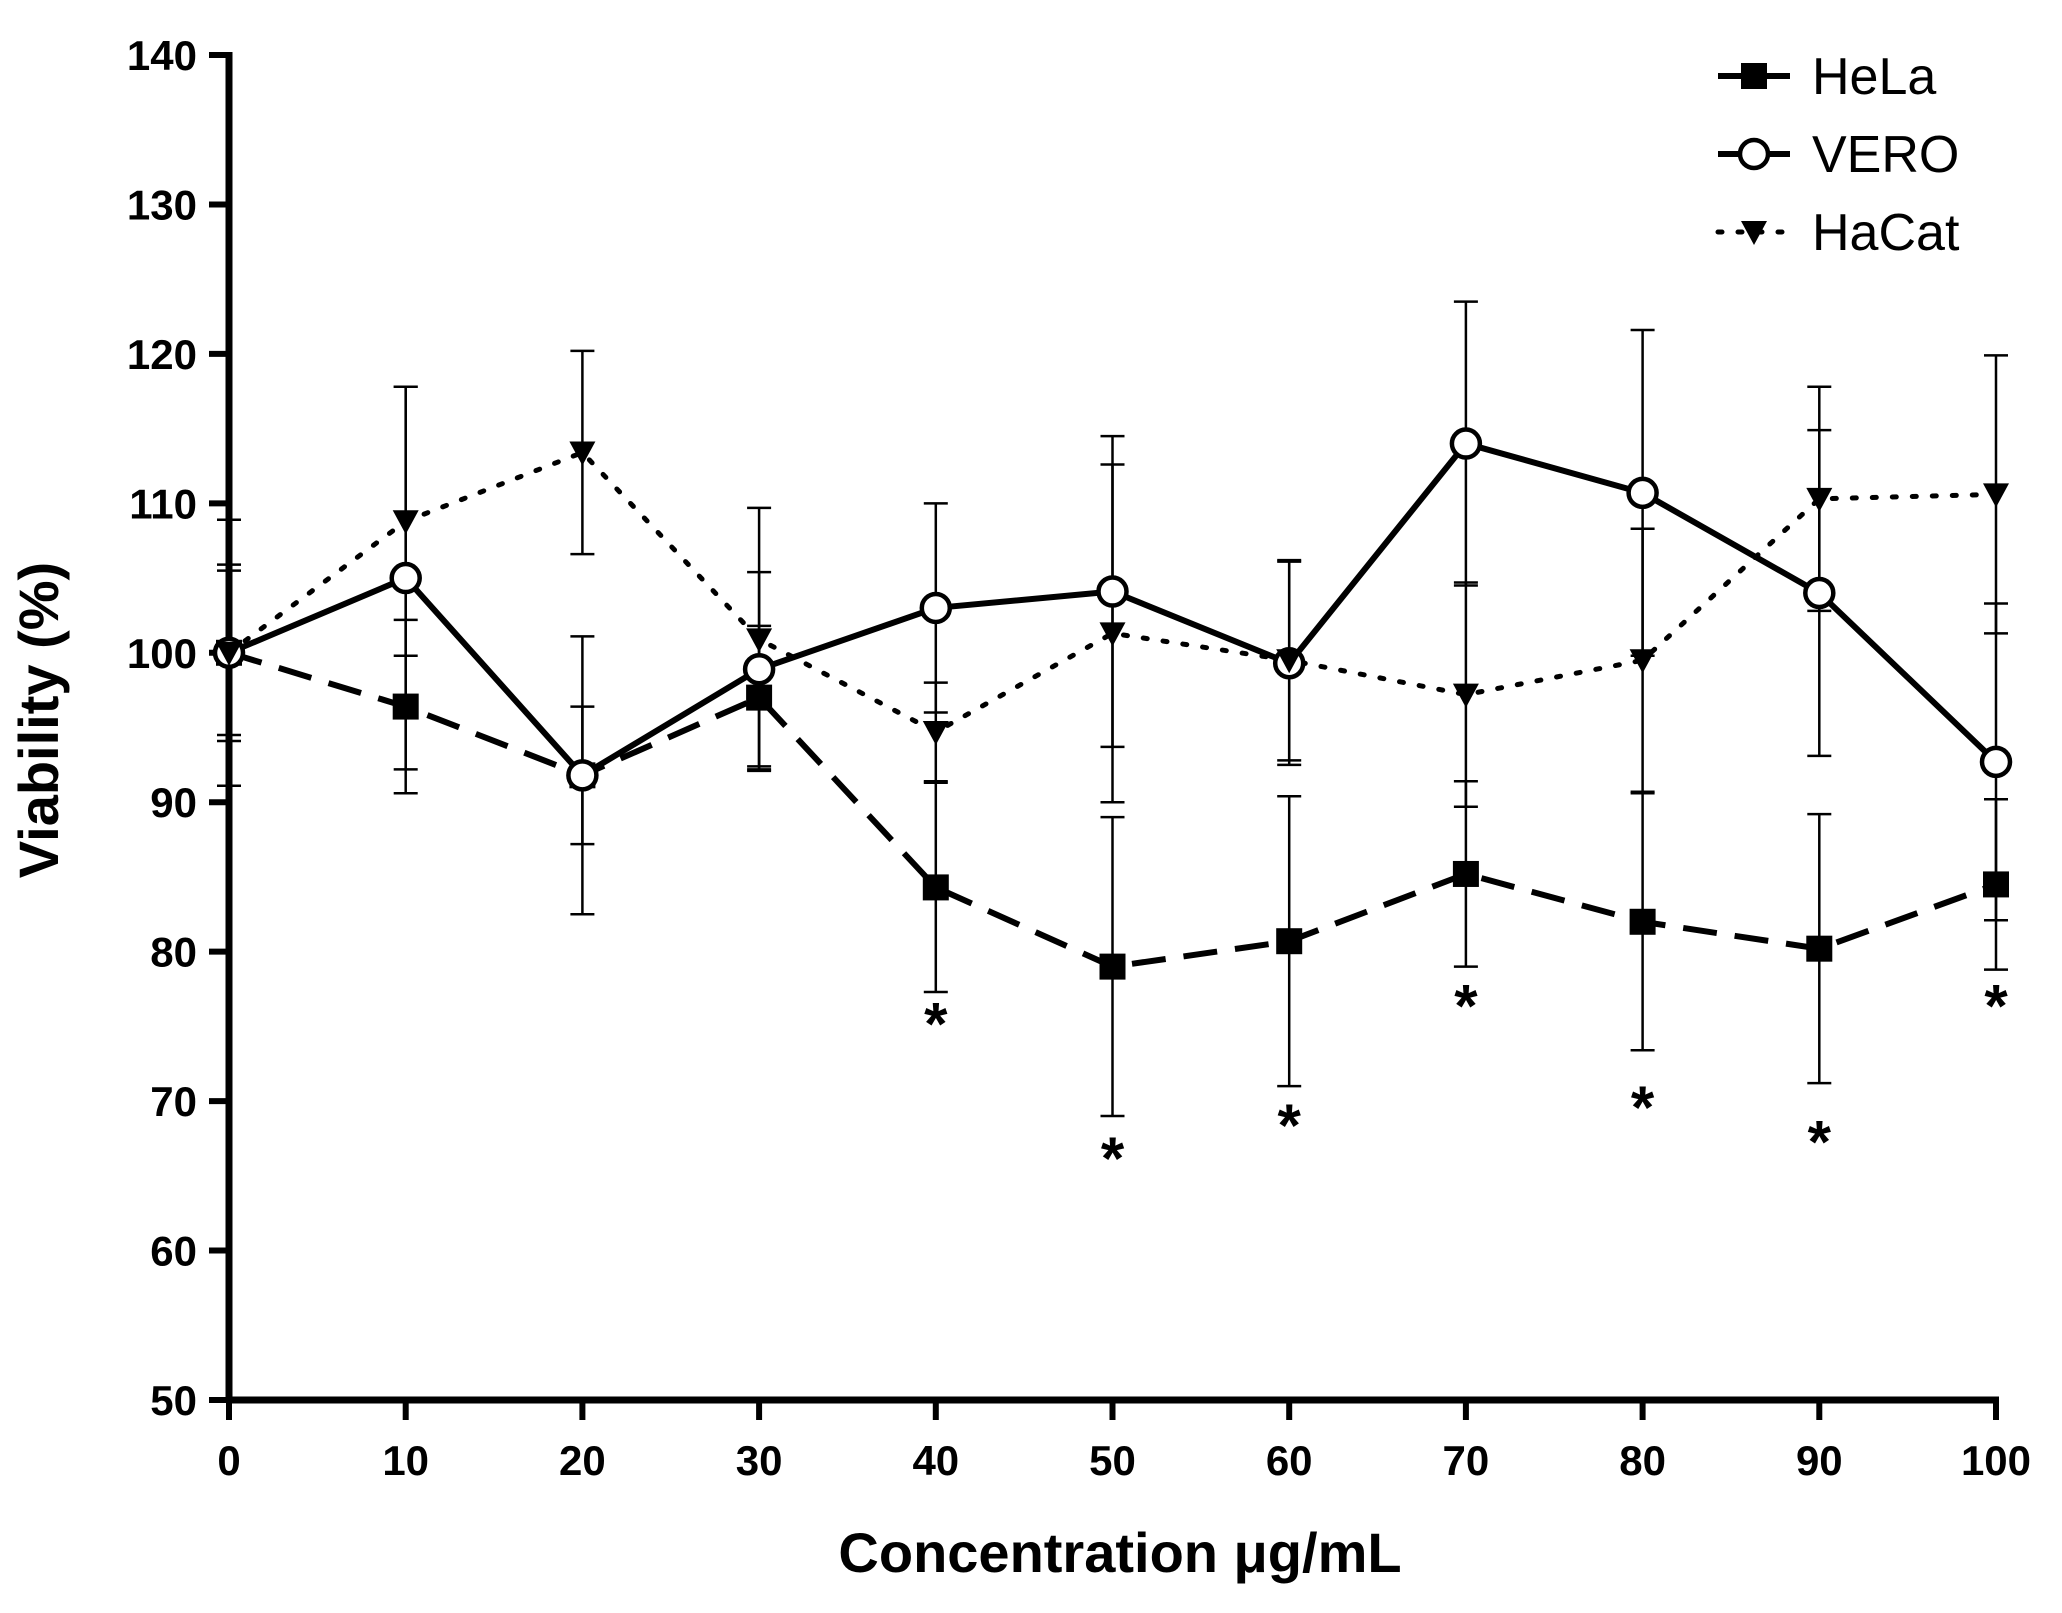  I want to click on legend-marker-vero, so click(1754, 154).